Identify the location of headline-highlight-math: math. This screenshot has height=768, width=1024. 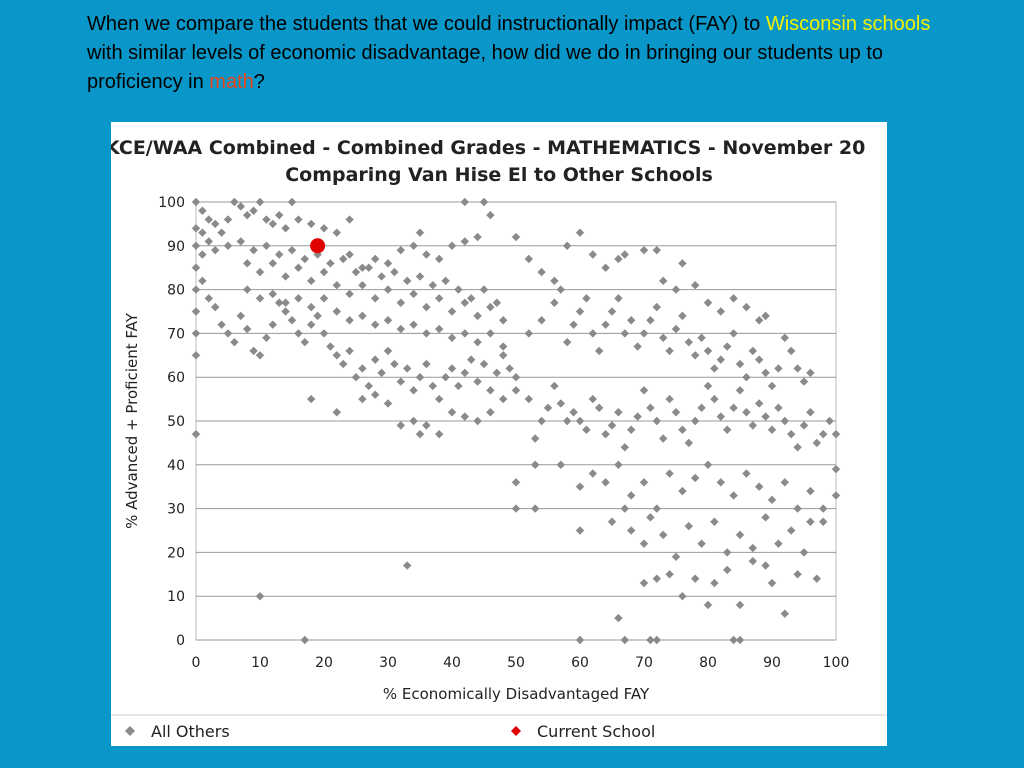
(231, 82).